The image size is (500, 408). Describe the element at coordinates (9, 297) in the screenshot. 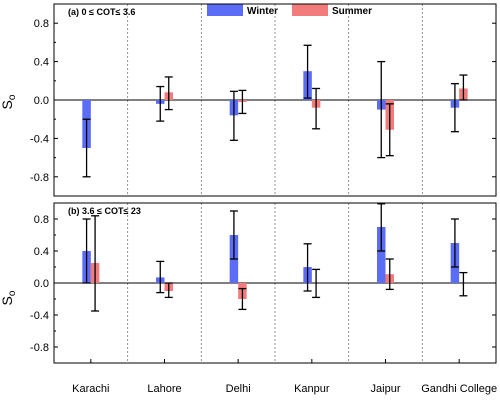

I see `panel-b-ylabel: So` at that location.